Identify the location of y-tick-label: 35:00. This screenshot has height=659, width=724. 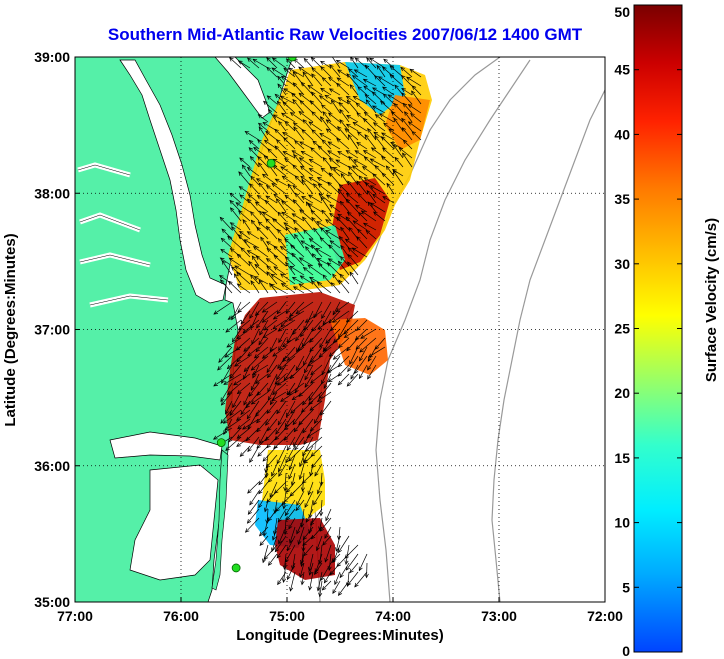
(52, 602).